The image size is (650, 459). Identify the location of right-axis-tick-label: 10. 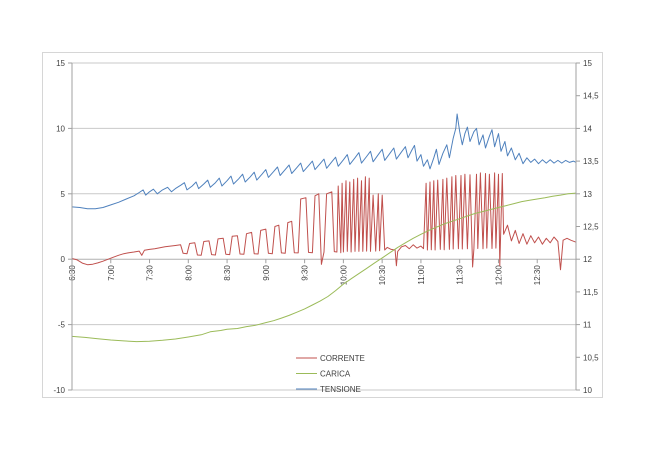
(587, 390).